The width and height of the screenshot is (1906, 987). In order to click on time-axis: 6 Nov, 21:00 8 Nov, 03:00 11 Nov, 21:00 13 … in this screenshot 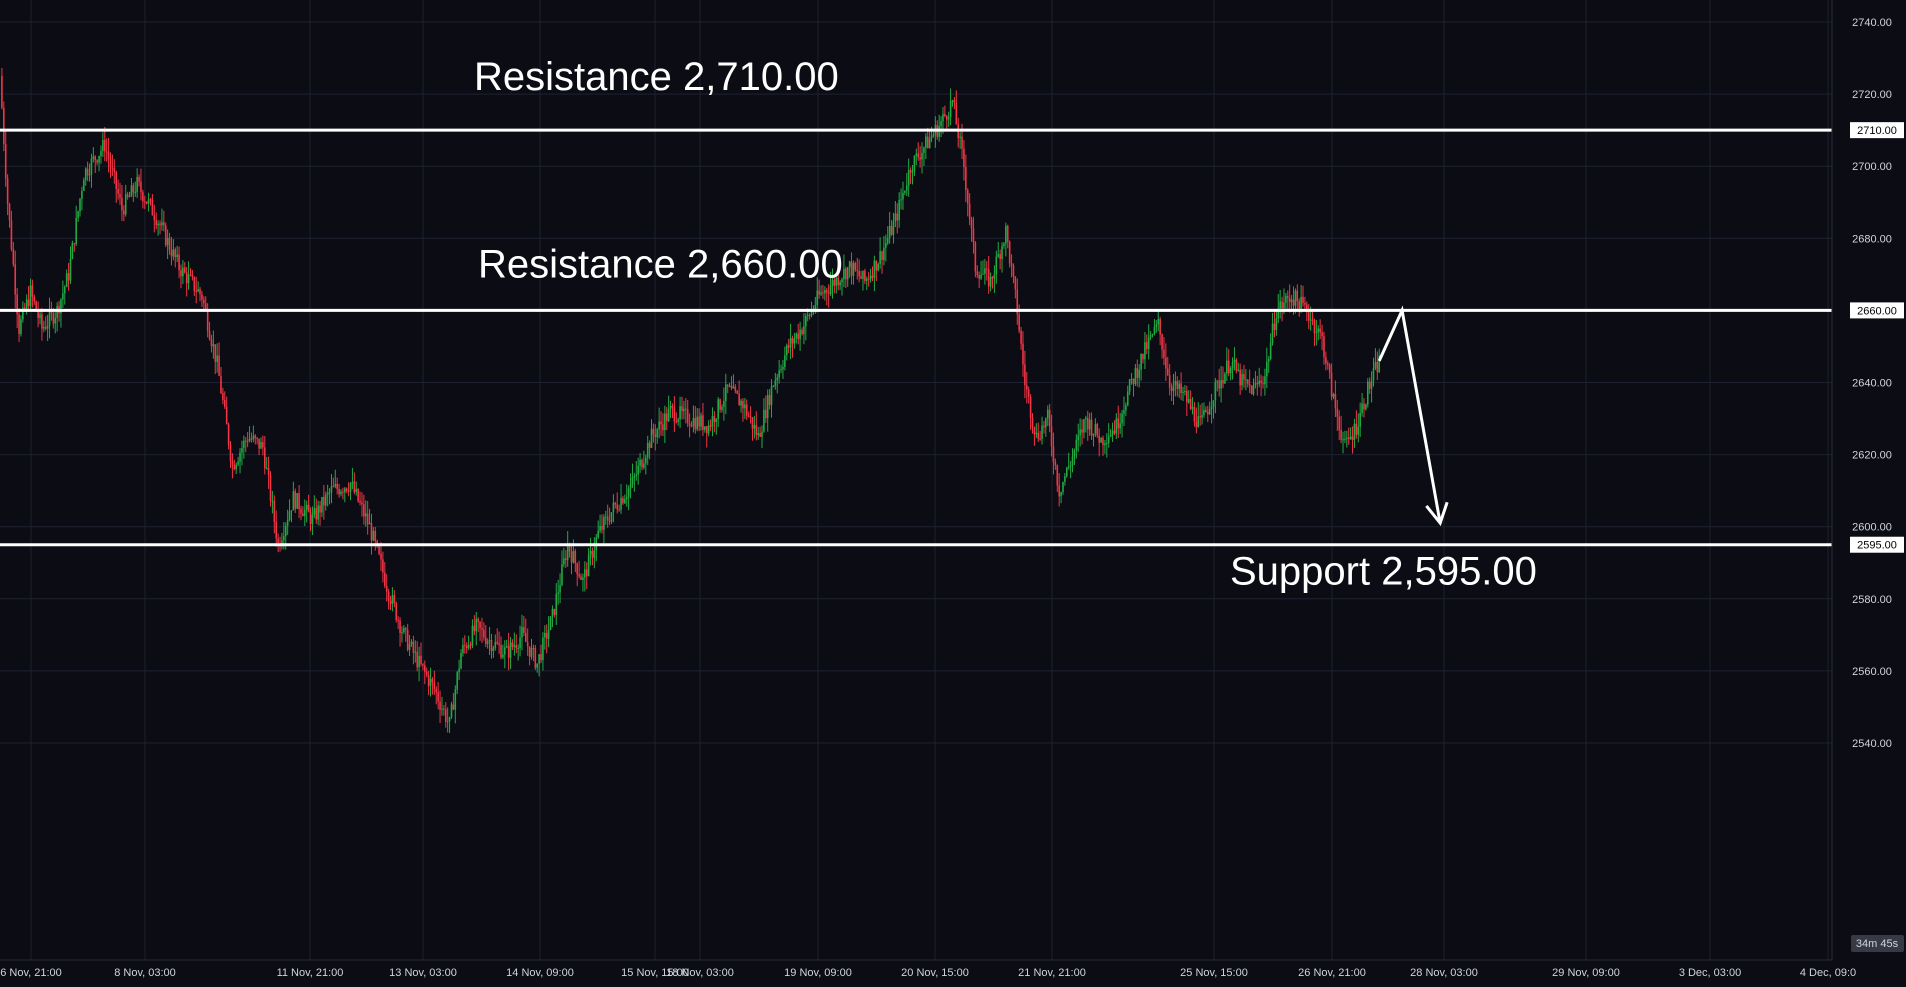, I will do `click(928, 969)`.